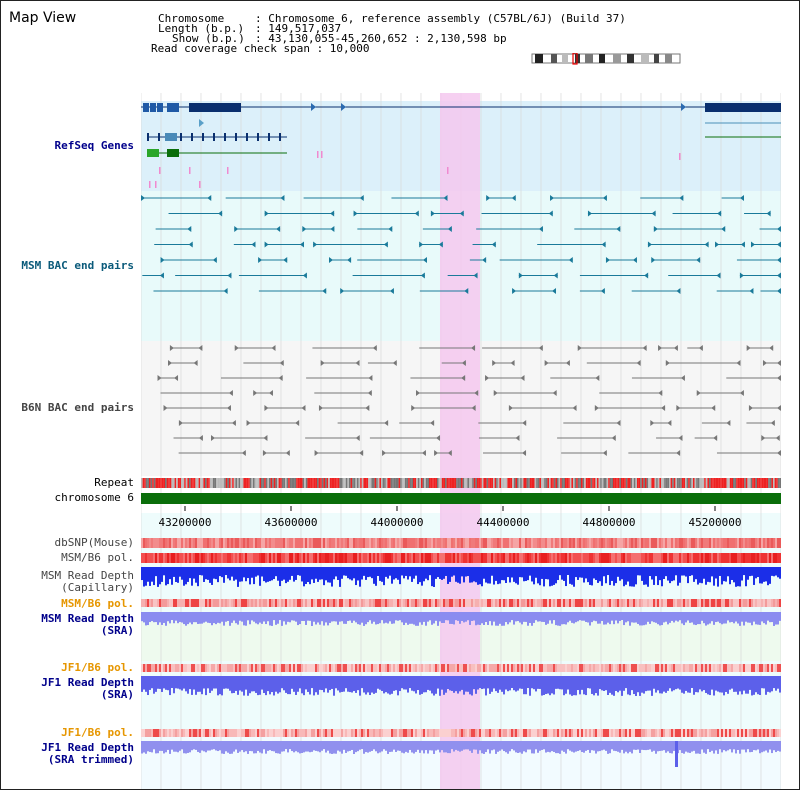 Image resolution: width=800 pixels, height=790 pixels. What do you see at coordinates (97, 603) in the screenshot?
I see `track-label-msm-b6-pol-sra: MSM/B6 pol.` at bounding box center [97, 603].